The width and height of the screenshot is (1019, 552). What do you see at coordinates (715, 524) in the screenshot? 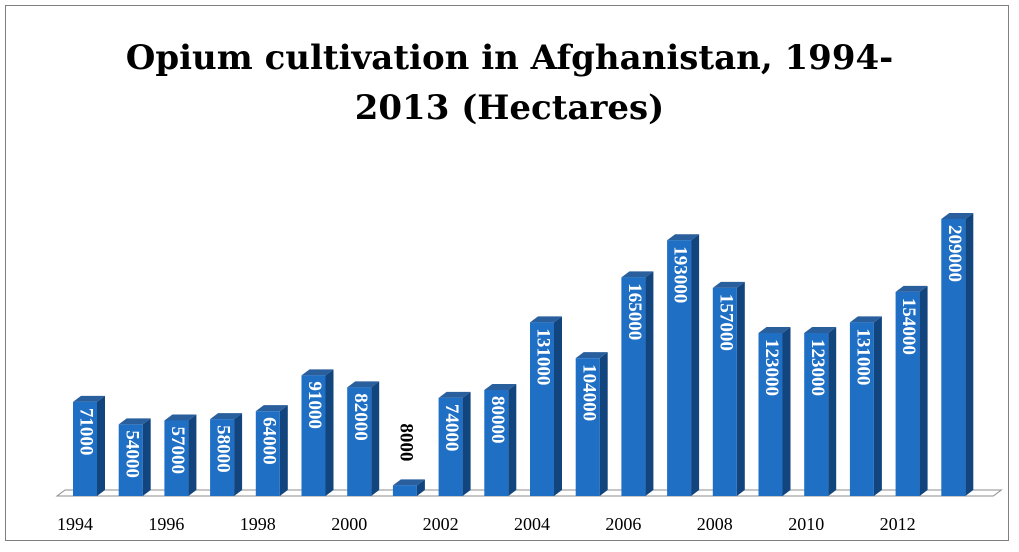
I see `x-tick-label-2008: 2008` at bounding box center [715, 524].